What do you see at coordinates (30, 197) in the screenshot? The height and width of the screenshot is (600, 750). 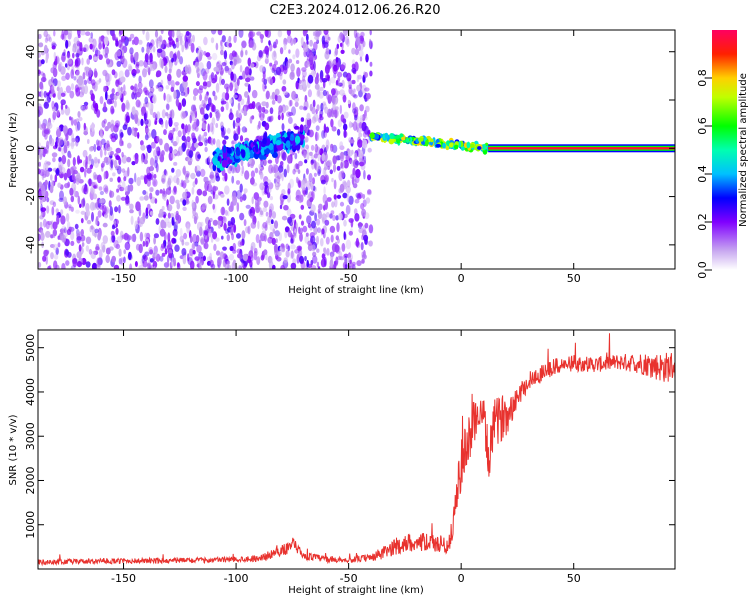 I see `spectrogram-y-tick-label: -20` at bounding box center [30, 197].